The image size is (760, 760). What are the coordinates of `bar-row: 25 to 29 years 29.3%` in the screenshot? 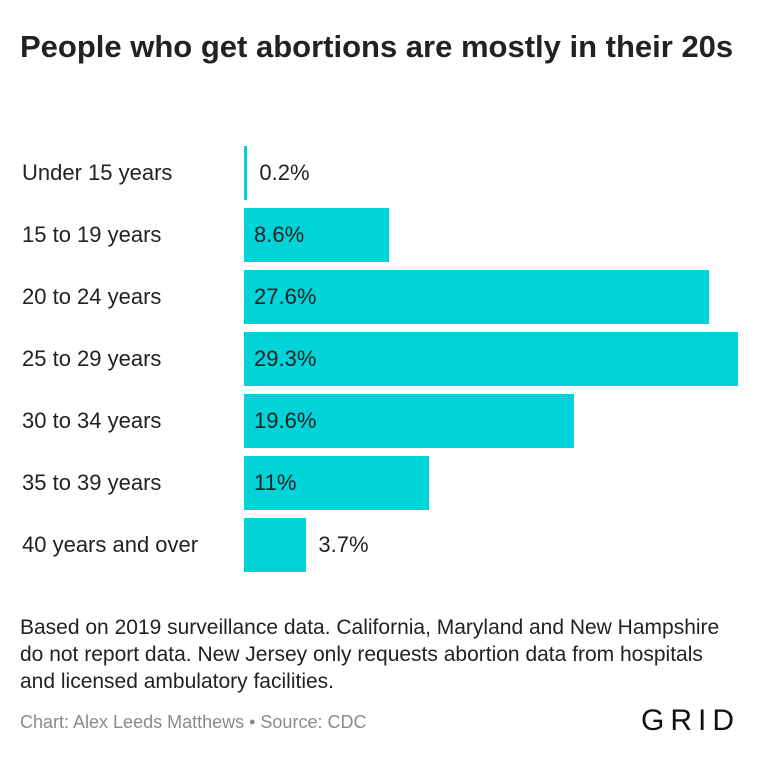 It's located at (380, 363).